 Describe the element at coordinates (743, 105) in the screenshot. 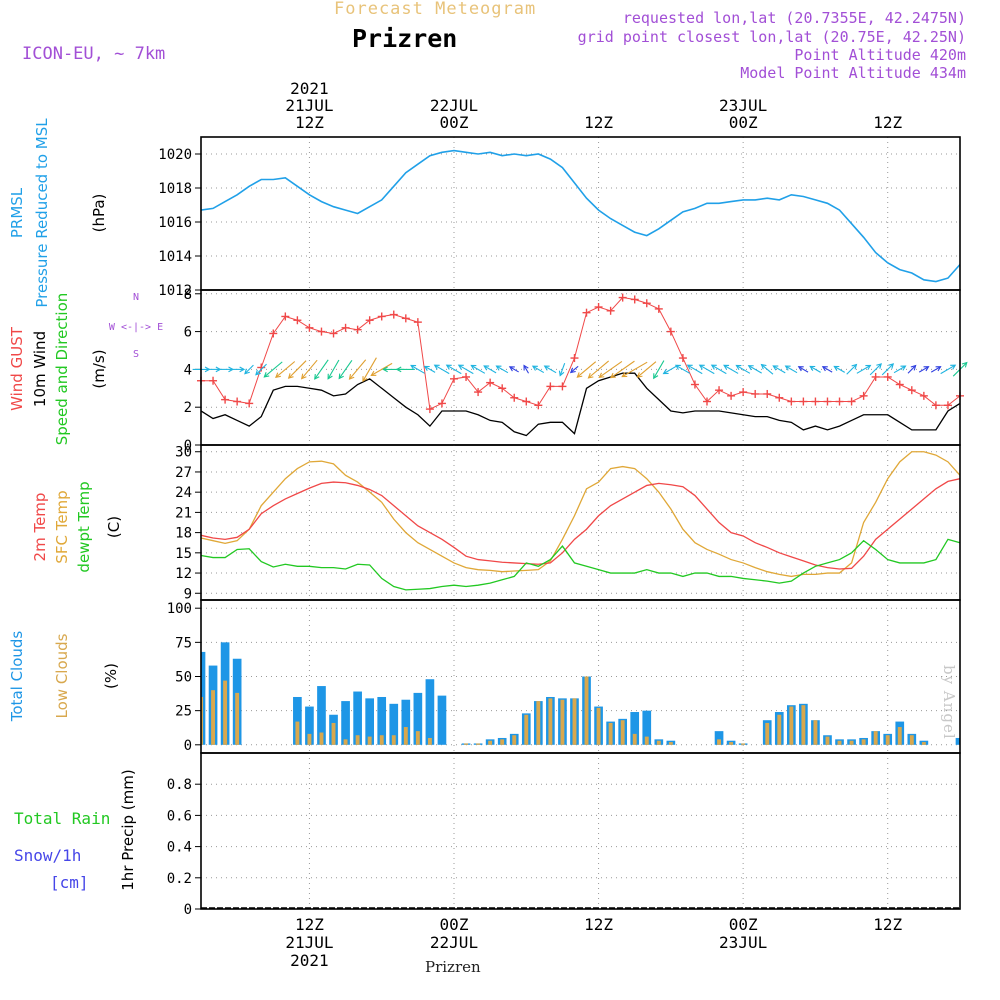

I see `top-time-label: 23JUL` at that location.